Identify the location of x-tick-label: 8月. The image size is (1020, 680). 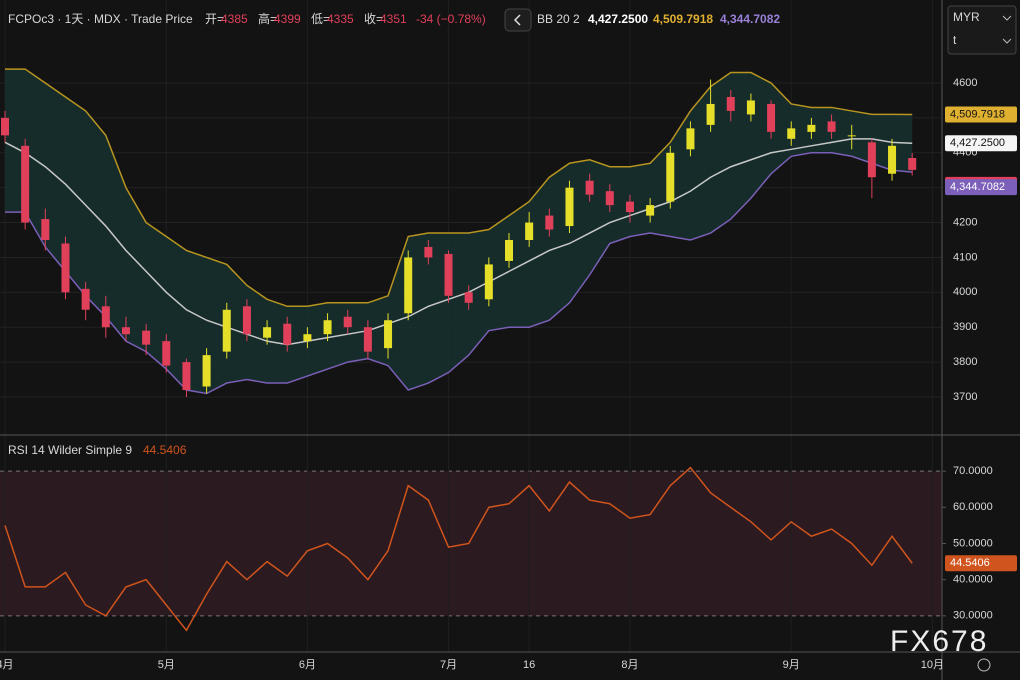
(629, 665).